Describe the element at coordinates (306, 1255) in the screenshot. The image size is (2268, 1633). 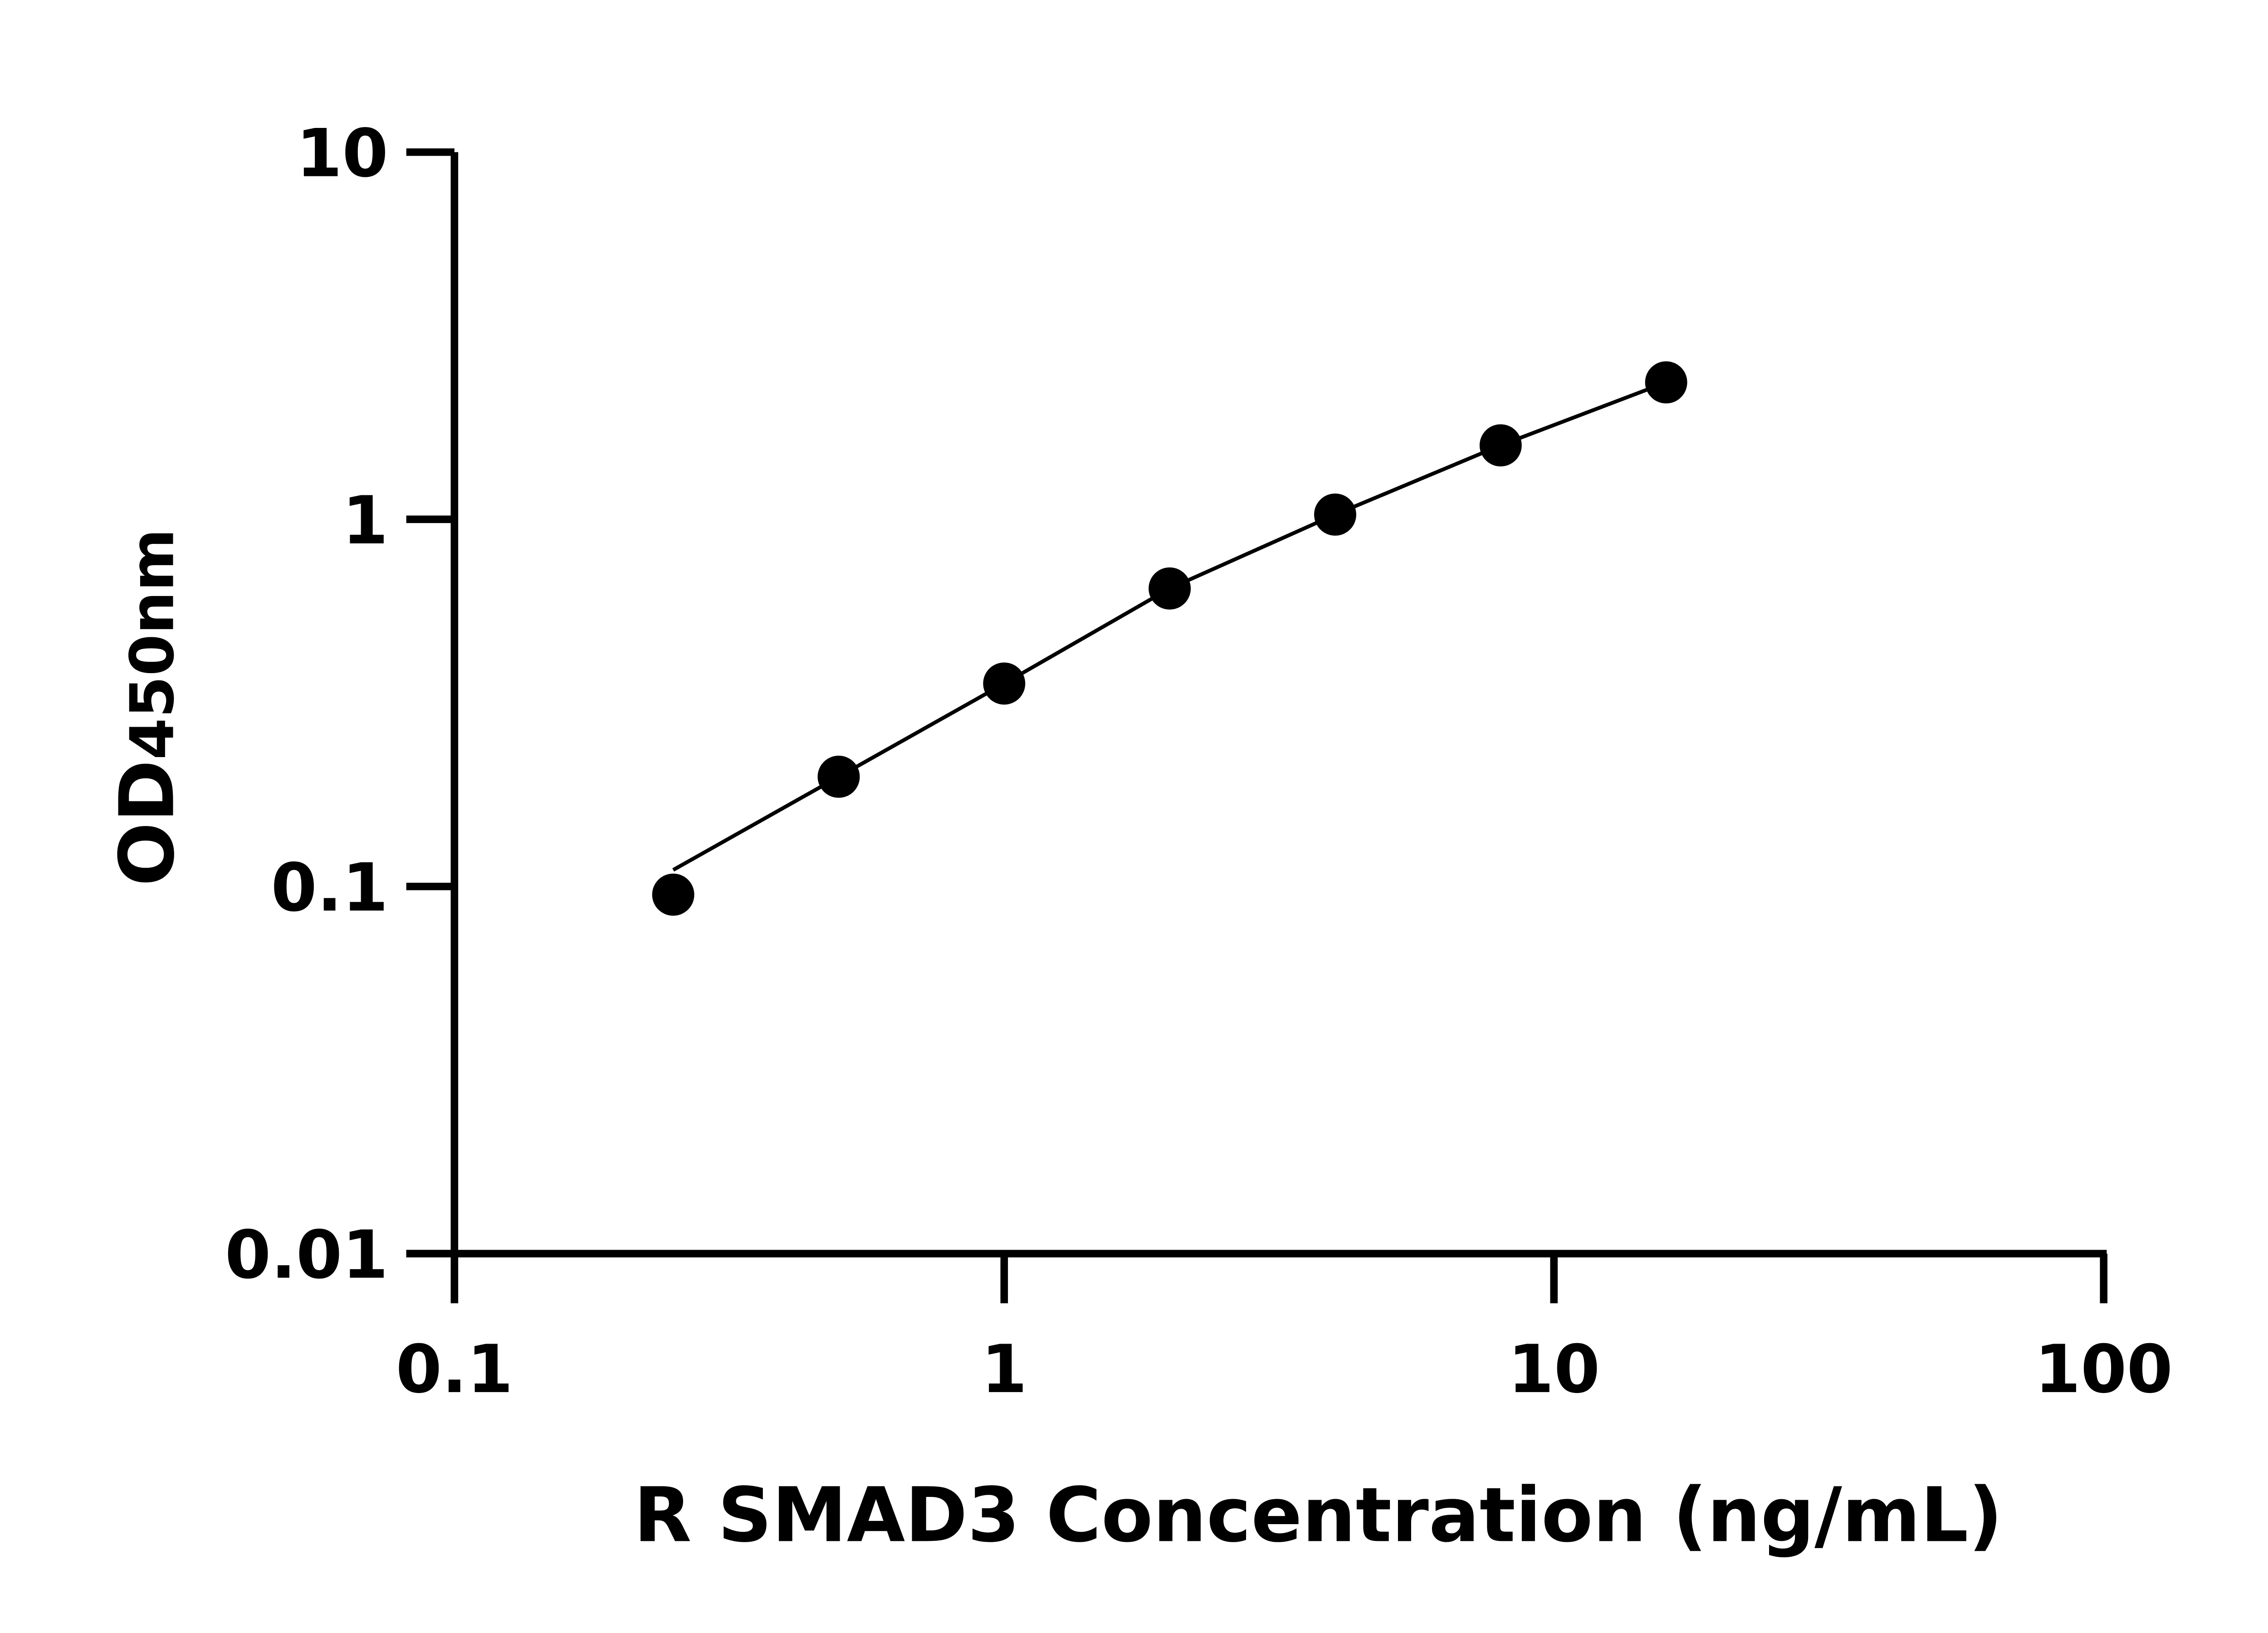
I see `y-tick-label: 0.01` at that location.